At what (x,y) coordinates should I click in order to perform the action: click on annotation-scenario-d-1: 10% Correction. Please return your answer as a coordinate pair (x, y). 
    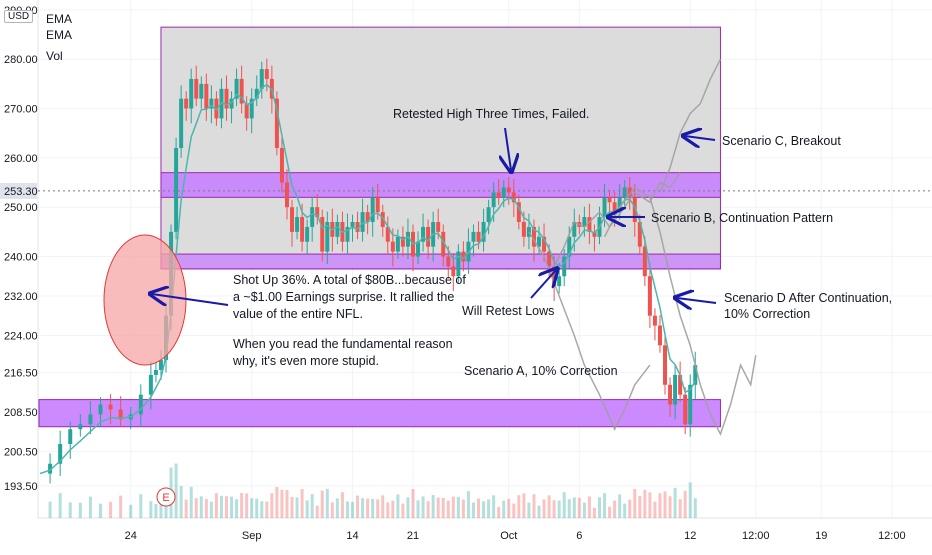
    Looking at the image, I should click on (767, 314).